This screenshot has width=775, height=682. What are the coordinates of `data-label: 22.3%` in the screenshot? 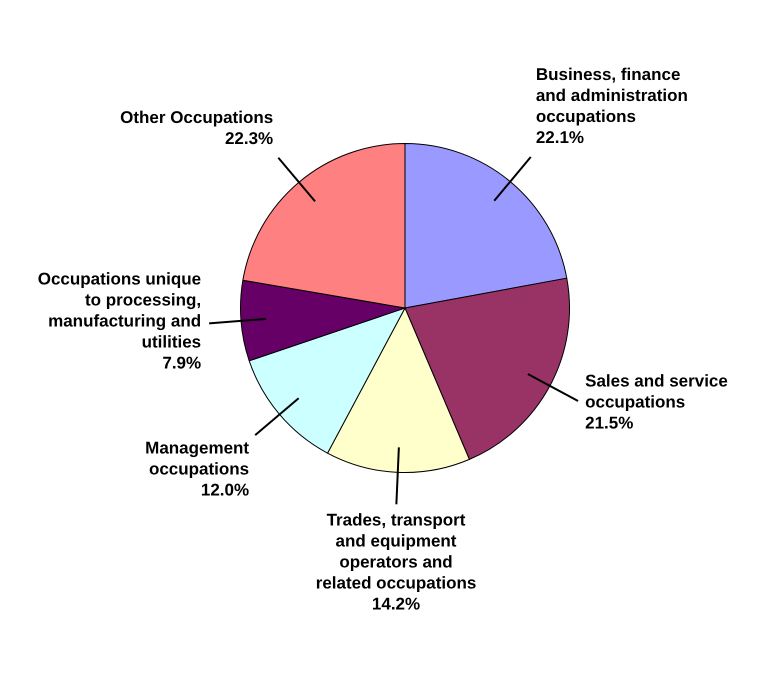 It's located at (249, 138).